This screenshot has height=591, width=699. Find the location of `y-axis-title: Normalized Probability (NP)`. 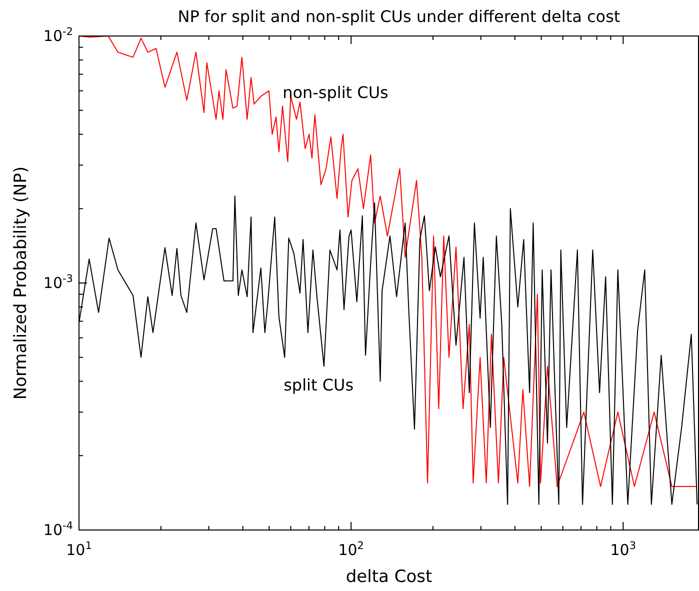

y-axis-title: Normalized Probability (NP) is located at coordinates (21, 283).